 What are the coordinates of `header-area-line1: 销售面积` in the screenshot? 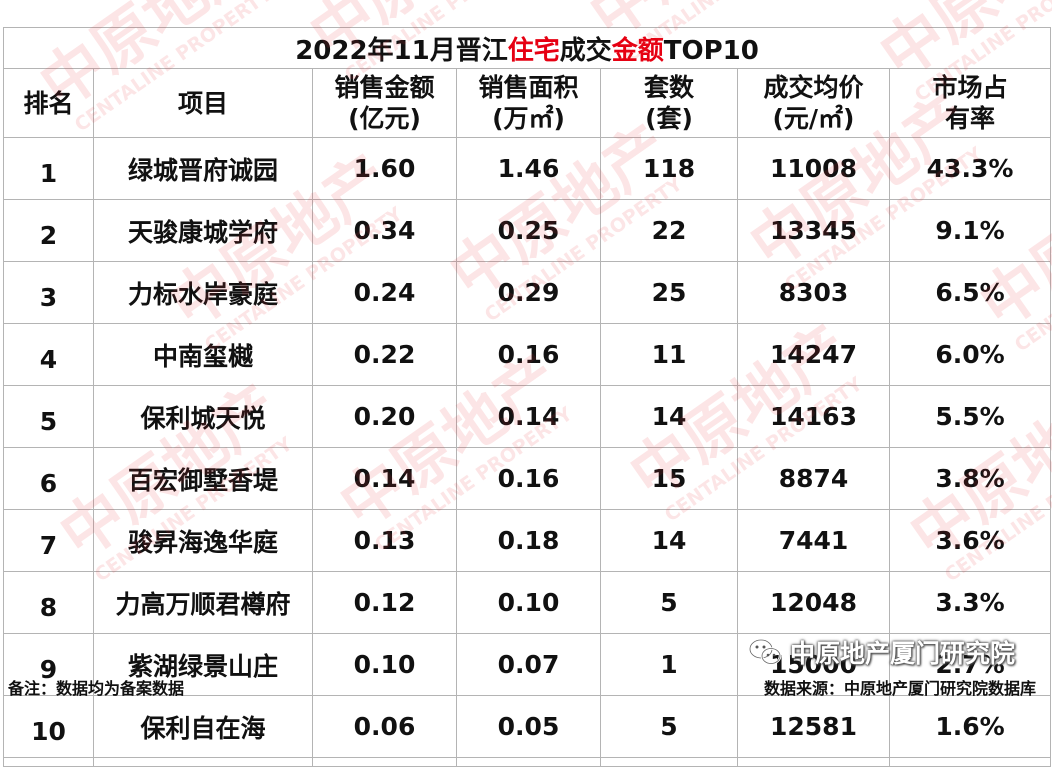 It's located at (528, 87).